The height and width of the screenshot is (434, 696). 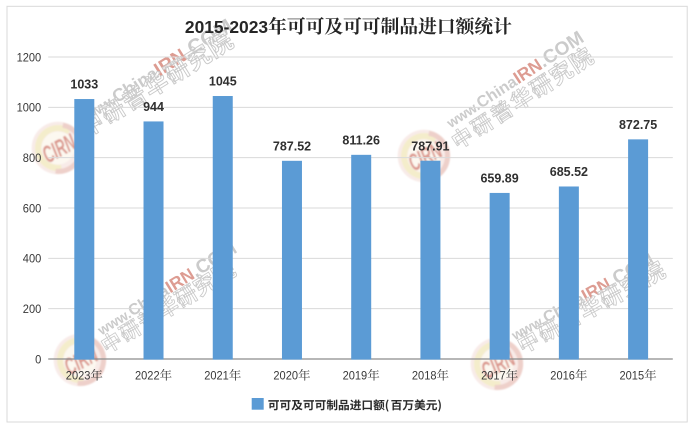 What do you see at coordinates (361, 141) in the screenshot?
I see `svg-text: 811.26` at bounding box center [361, 141].